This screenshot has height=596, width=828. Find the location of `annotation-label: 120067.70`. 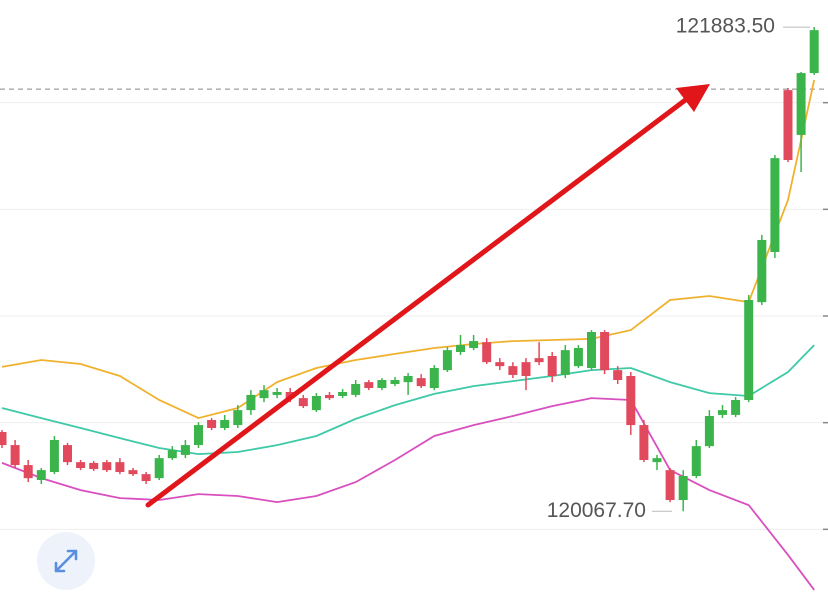

annotation-label: 120067.70 is located at coordinates (596, 510).